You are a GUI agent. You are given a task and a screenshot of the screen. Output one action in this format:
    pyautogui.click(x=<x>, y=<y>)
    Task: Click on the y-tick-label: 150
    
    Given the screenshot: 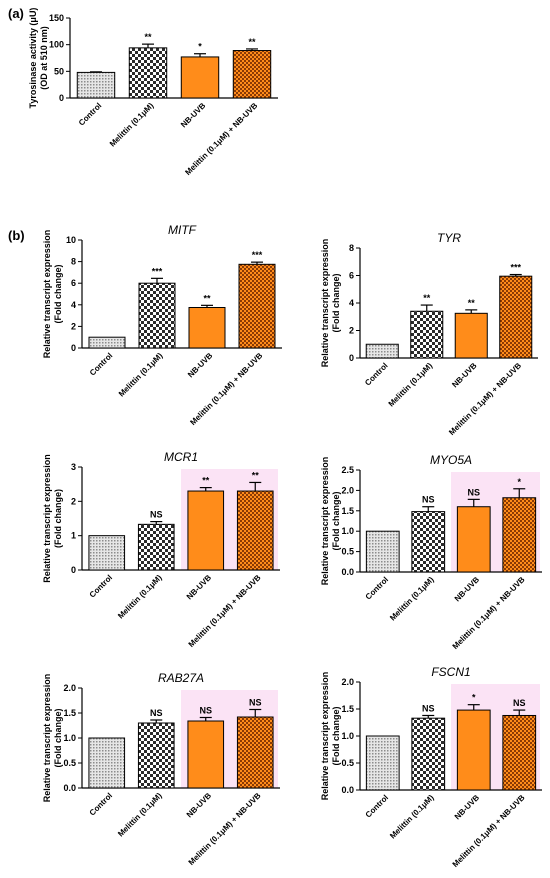 What is the action you would take?
    pyautogui.click(x=56, y=18)
    